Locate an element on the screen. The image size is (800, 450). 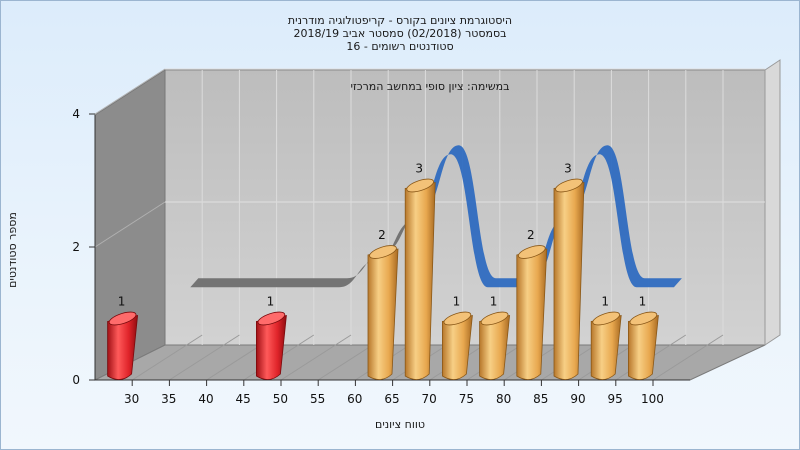
chart-title-line-3: סטודנטים רשומים - 16 is located at coordinates (400, 46).